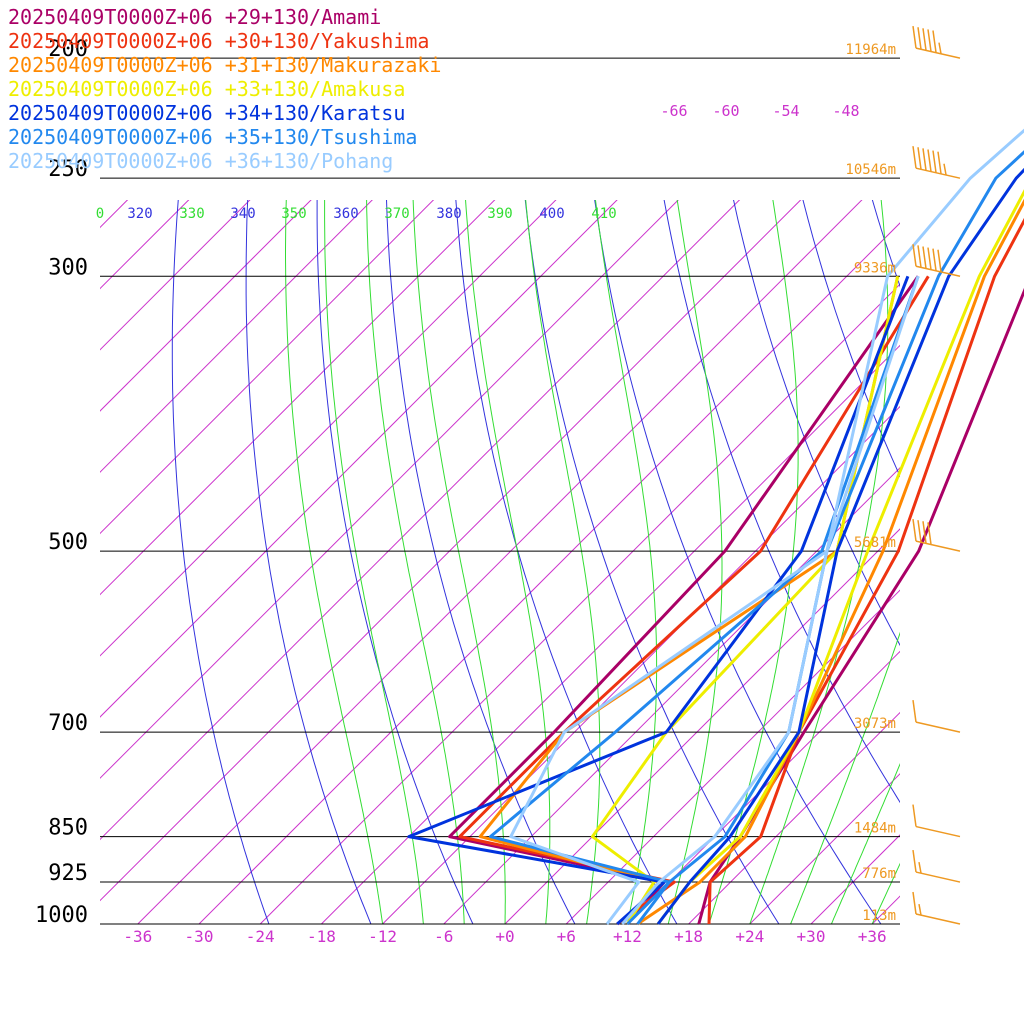 This screenshot has height=1024, width=1024. I want to click on theta-label: 320, so click(139, 214).